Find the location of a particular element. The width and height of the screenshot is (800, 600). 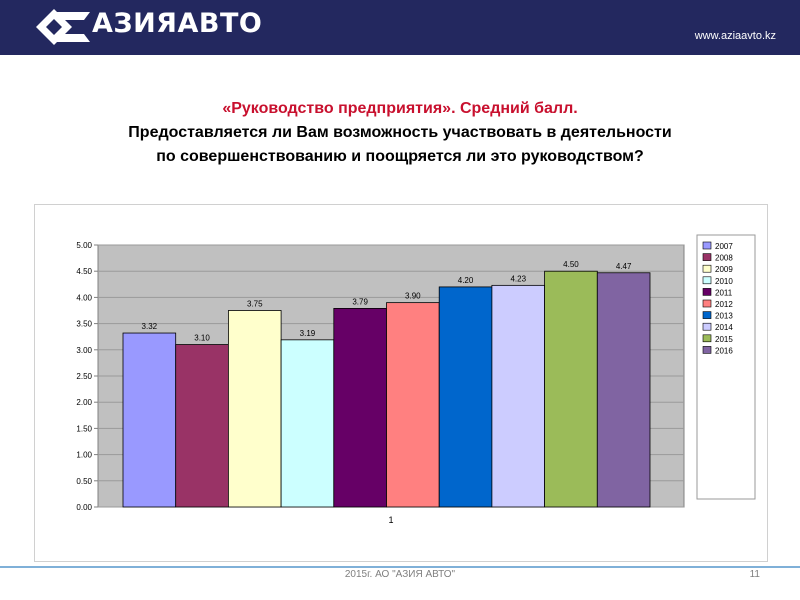

bar-2012 is located at coordinates (413, 405).